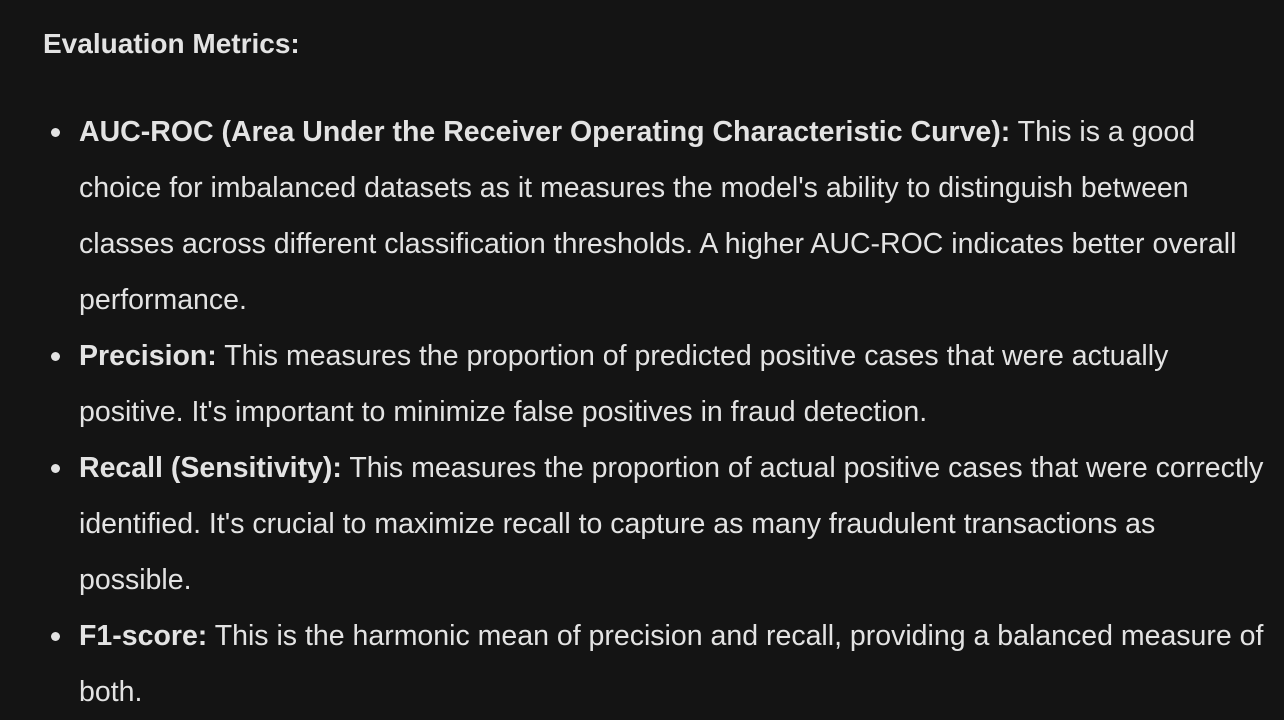 The height and width of the screenshot is (720, 1284). What do you see at coordinates (143, 636) in the screenshot?
I see `metric-term: F1-score:` at bounding box center [143, 636].